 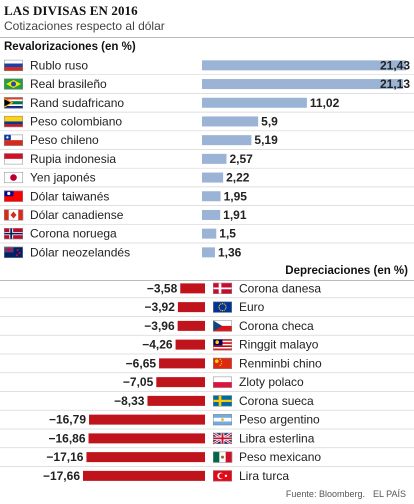 I want to click on category-label: Corona danesa, so click(x=280, y=288).